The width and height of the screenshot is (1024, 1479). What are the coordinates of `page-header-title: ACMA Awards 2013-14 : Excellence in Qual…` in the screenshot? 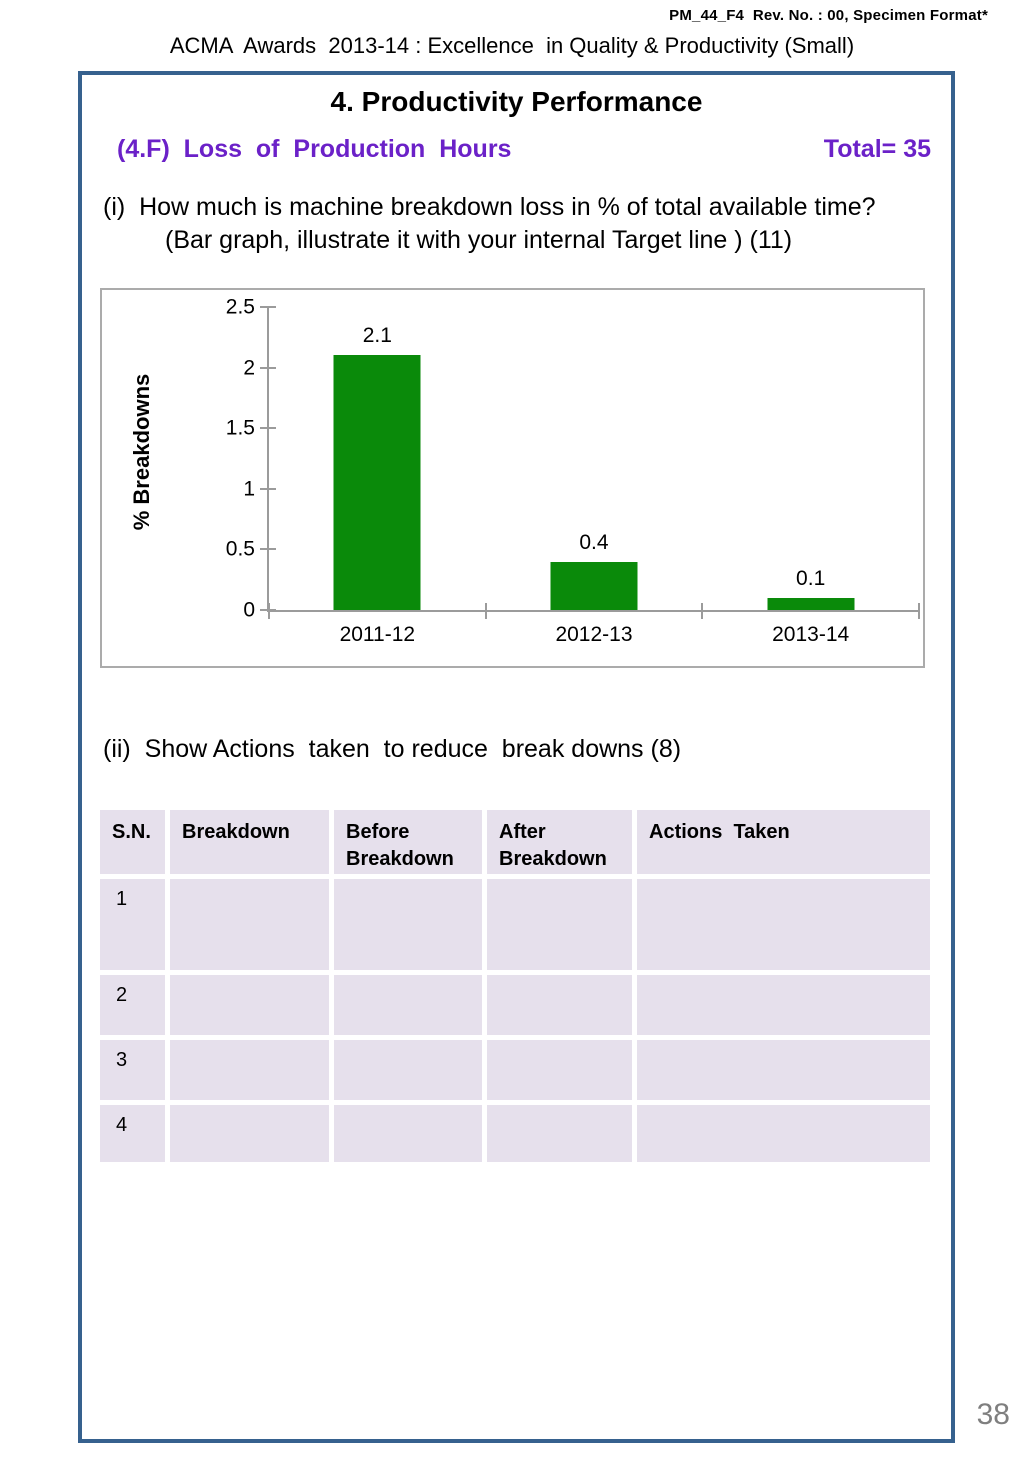 It's located at (512, 45).